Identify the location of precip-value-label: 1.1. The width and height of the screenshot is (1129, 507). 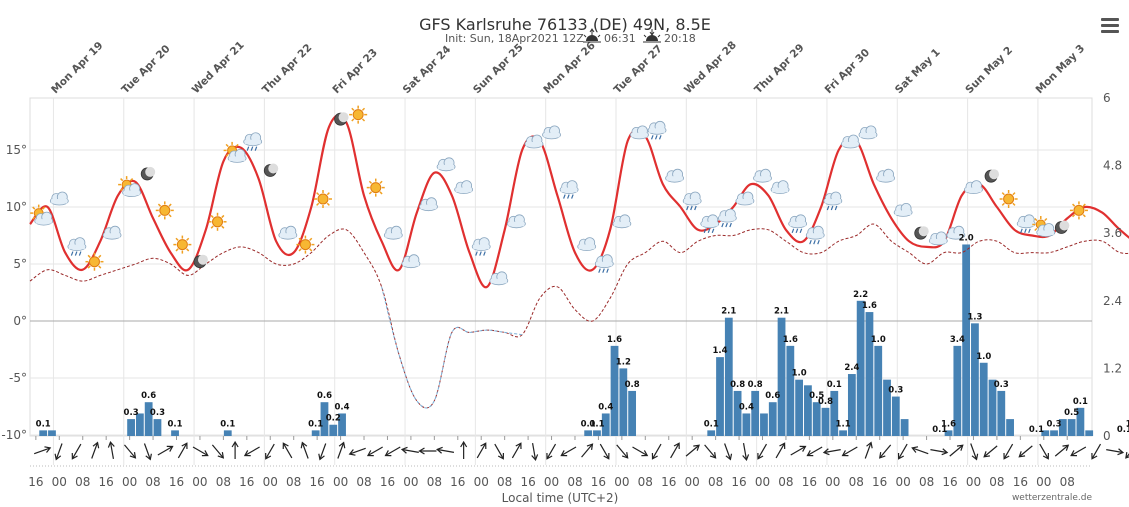
(1127, 424).